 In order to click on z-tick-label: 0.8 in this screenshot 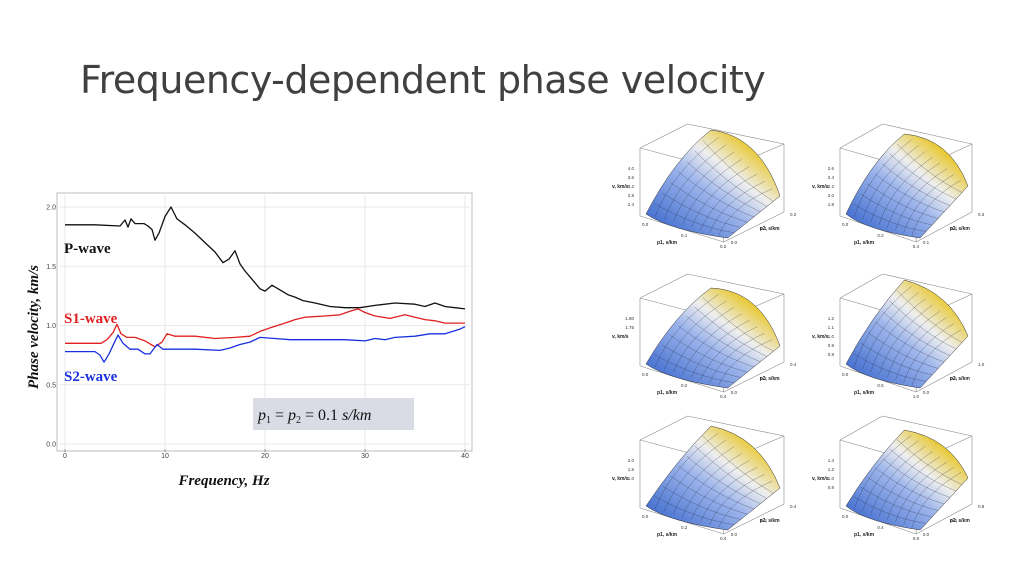, I will do `click(831, 354)`.